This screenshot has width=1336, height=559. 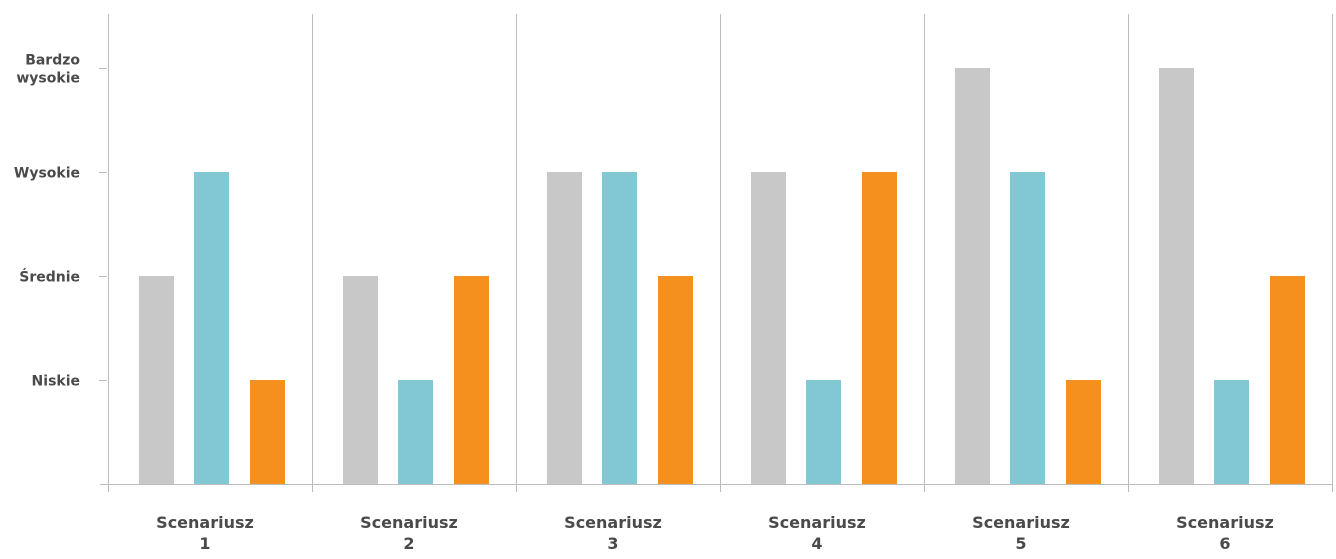 I want to click on y-tick-label-line: Średnie, so click(x=49, y=277).